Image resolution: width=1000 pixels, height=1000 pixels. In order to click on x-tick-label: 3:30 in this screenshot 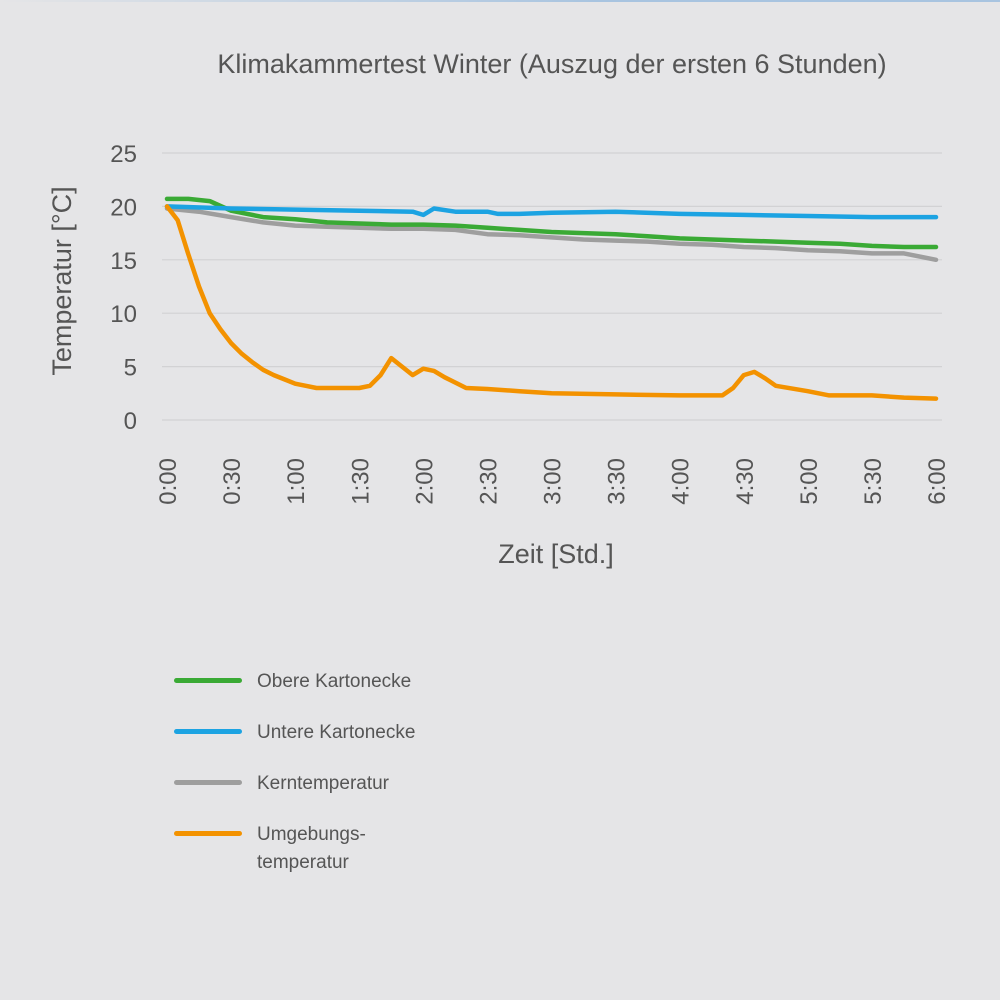, I will do `click(617, 481)`.